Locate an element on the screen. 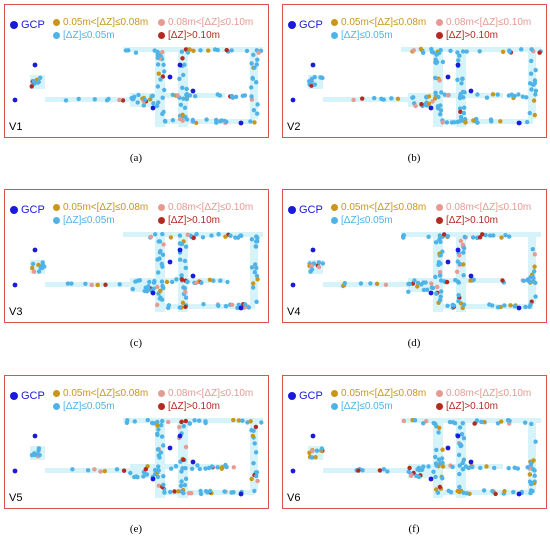  panel-label: V3 is located at coordinates (16, 312).